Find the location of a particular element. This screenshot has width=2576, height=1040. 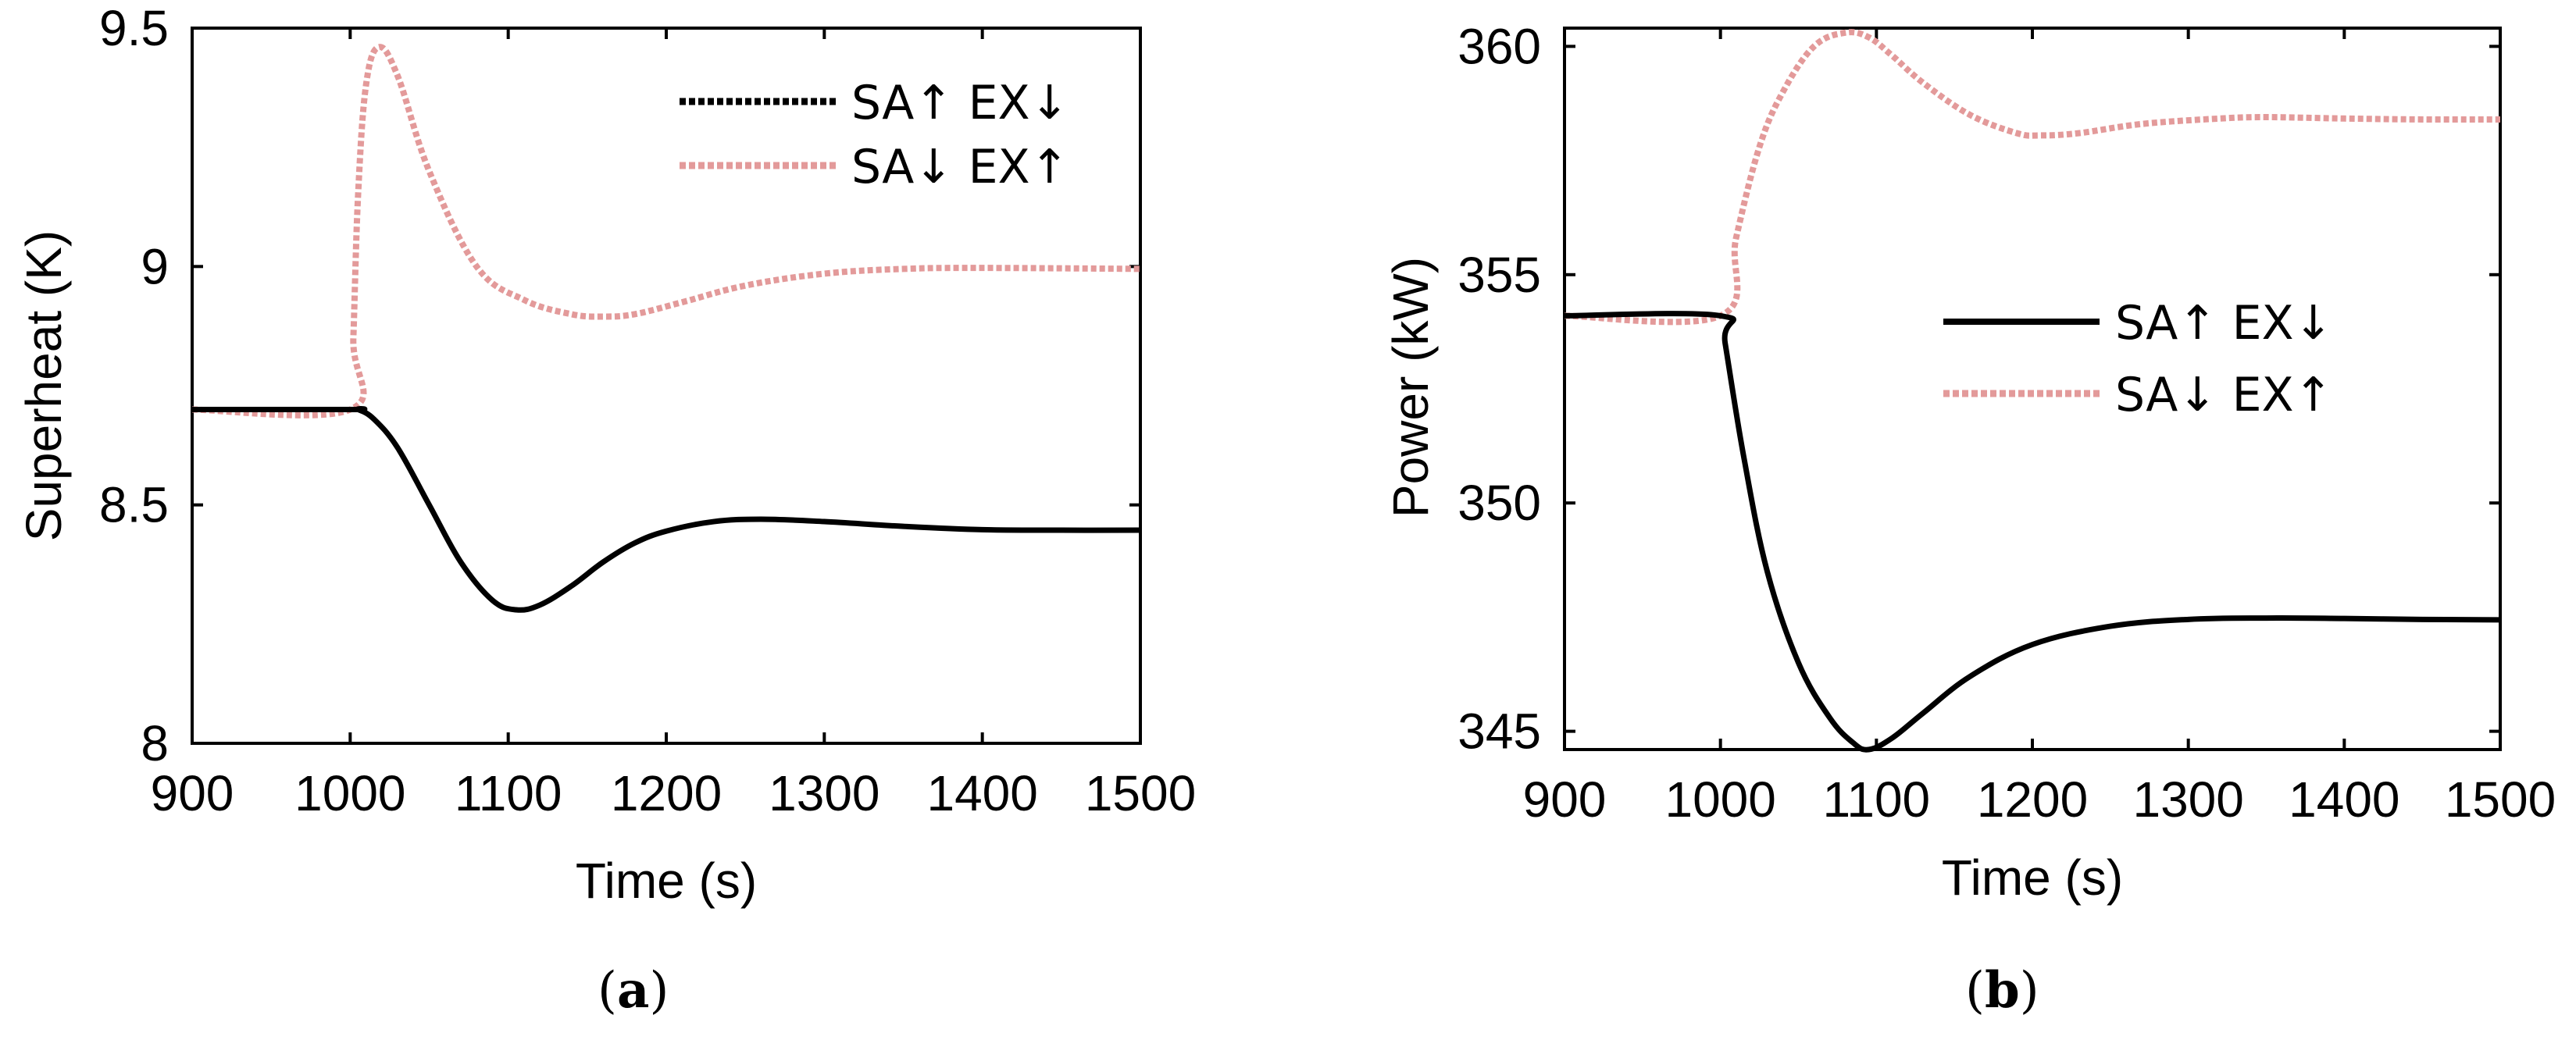

y-tick-label: 360 is located at coordinates (1499, 46).